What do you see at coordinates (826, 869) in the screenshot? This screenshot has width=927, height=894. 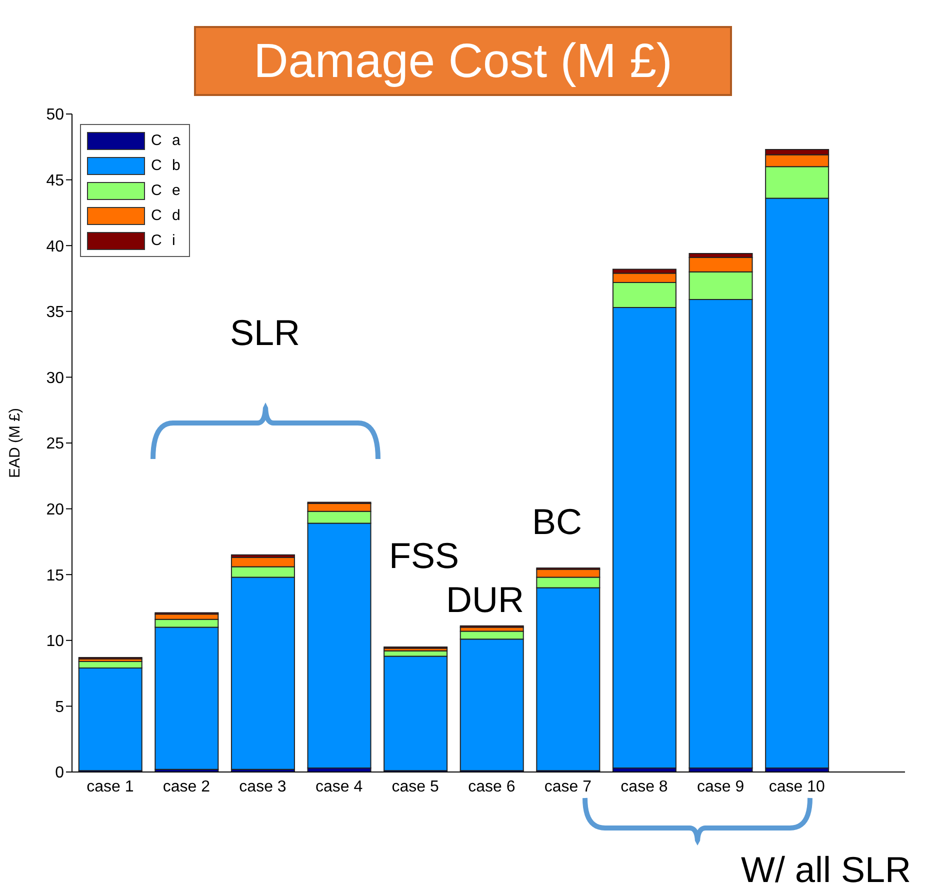 I see `text: W/ all SLR` at bounding box center [826, 869].